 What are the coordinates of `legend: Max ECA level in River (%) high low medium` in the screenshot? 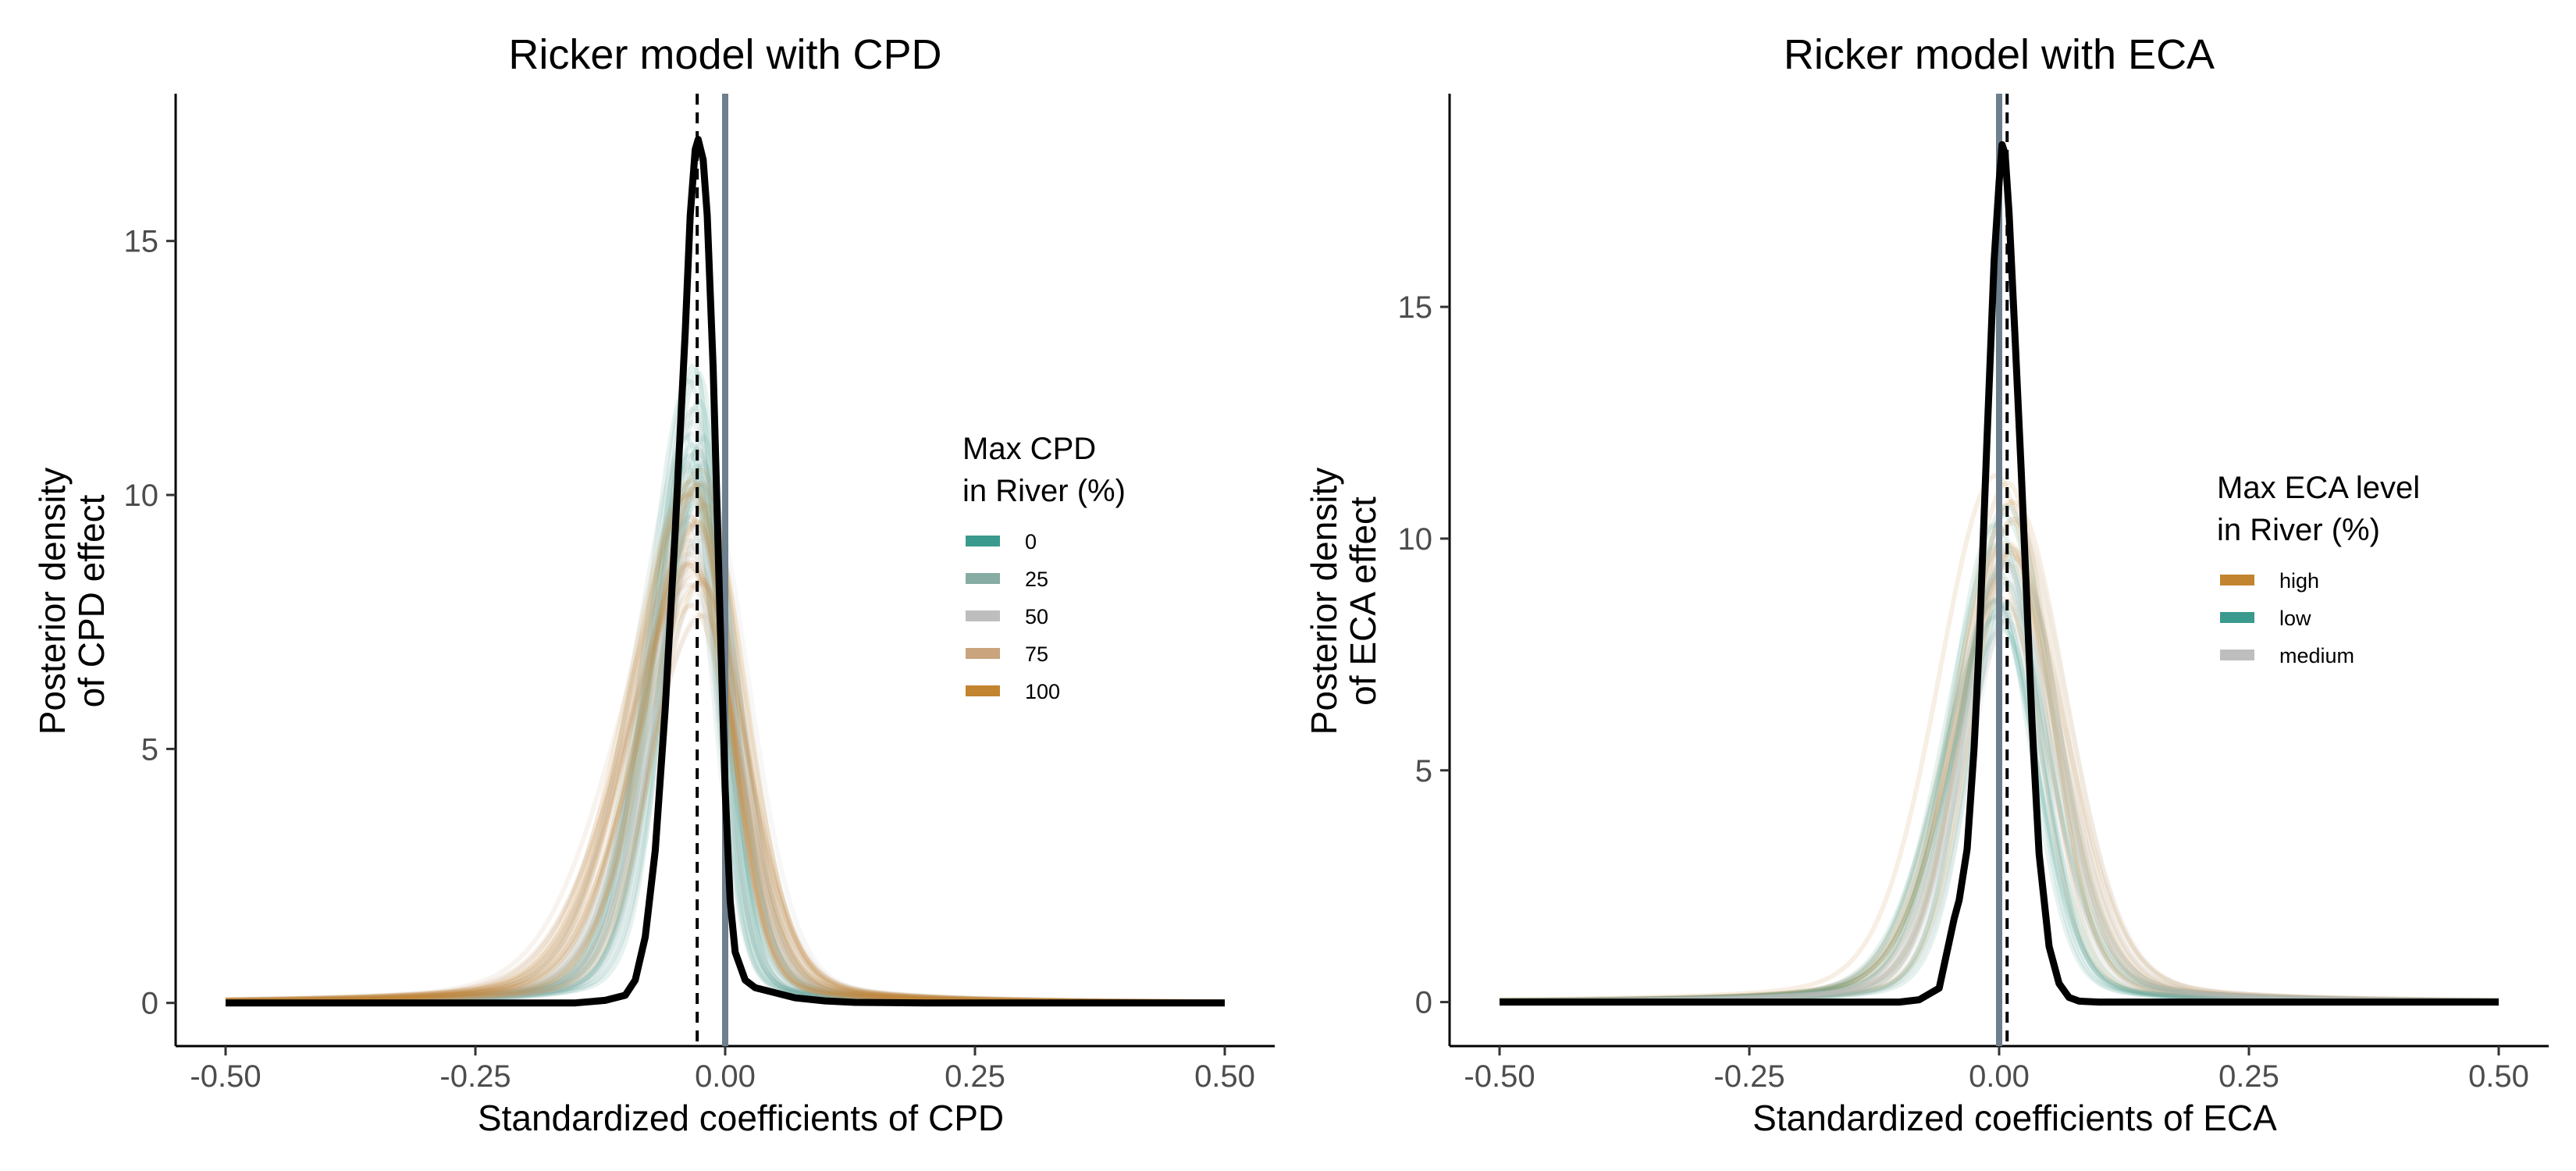 It's located at (2318, 569).